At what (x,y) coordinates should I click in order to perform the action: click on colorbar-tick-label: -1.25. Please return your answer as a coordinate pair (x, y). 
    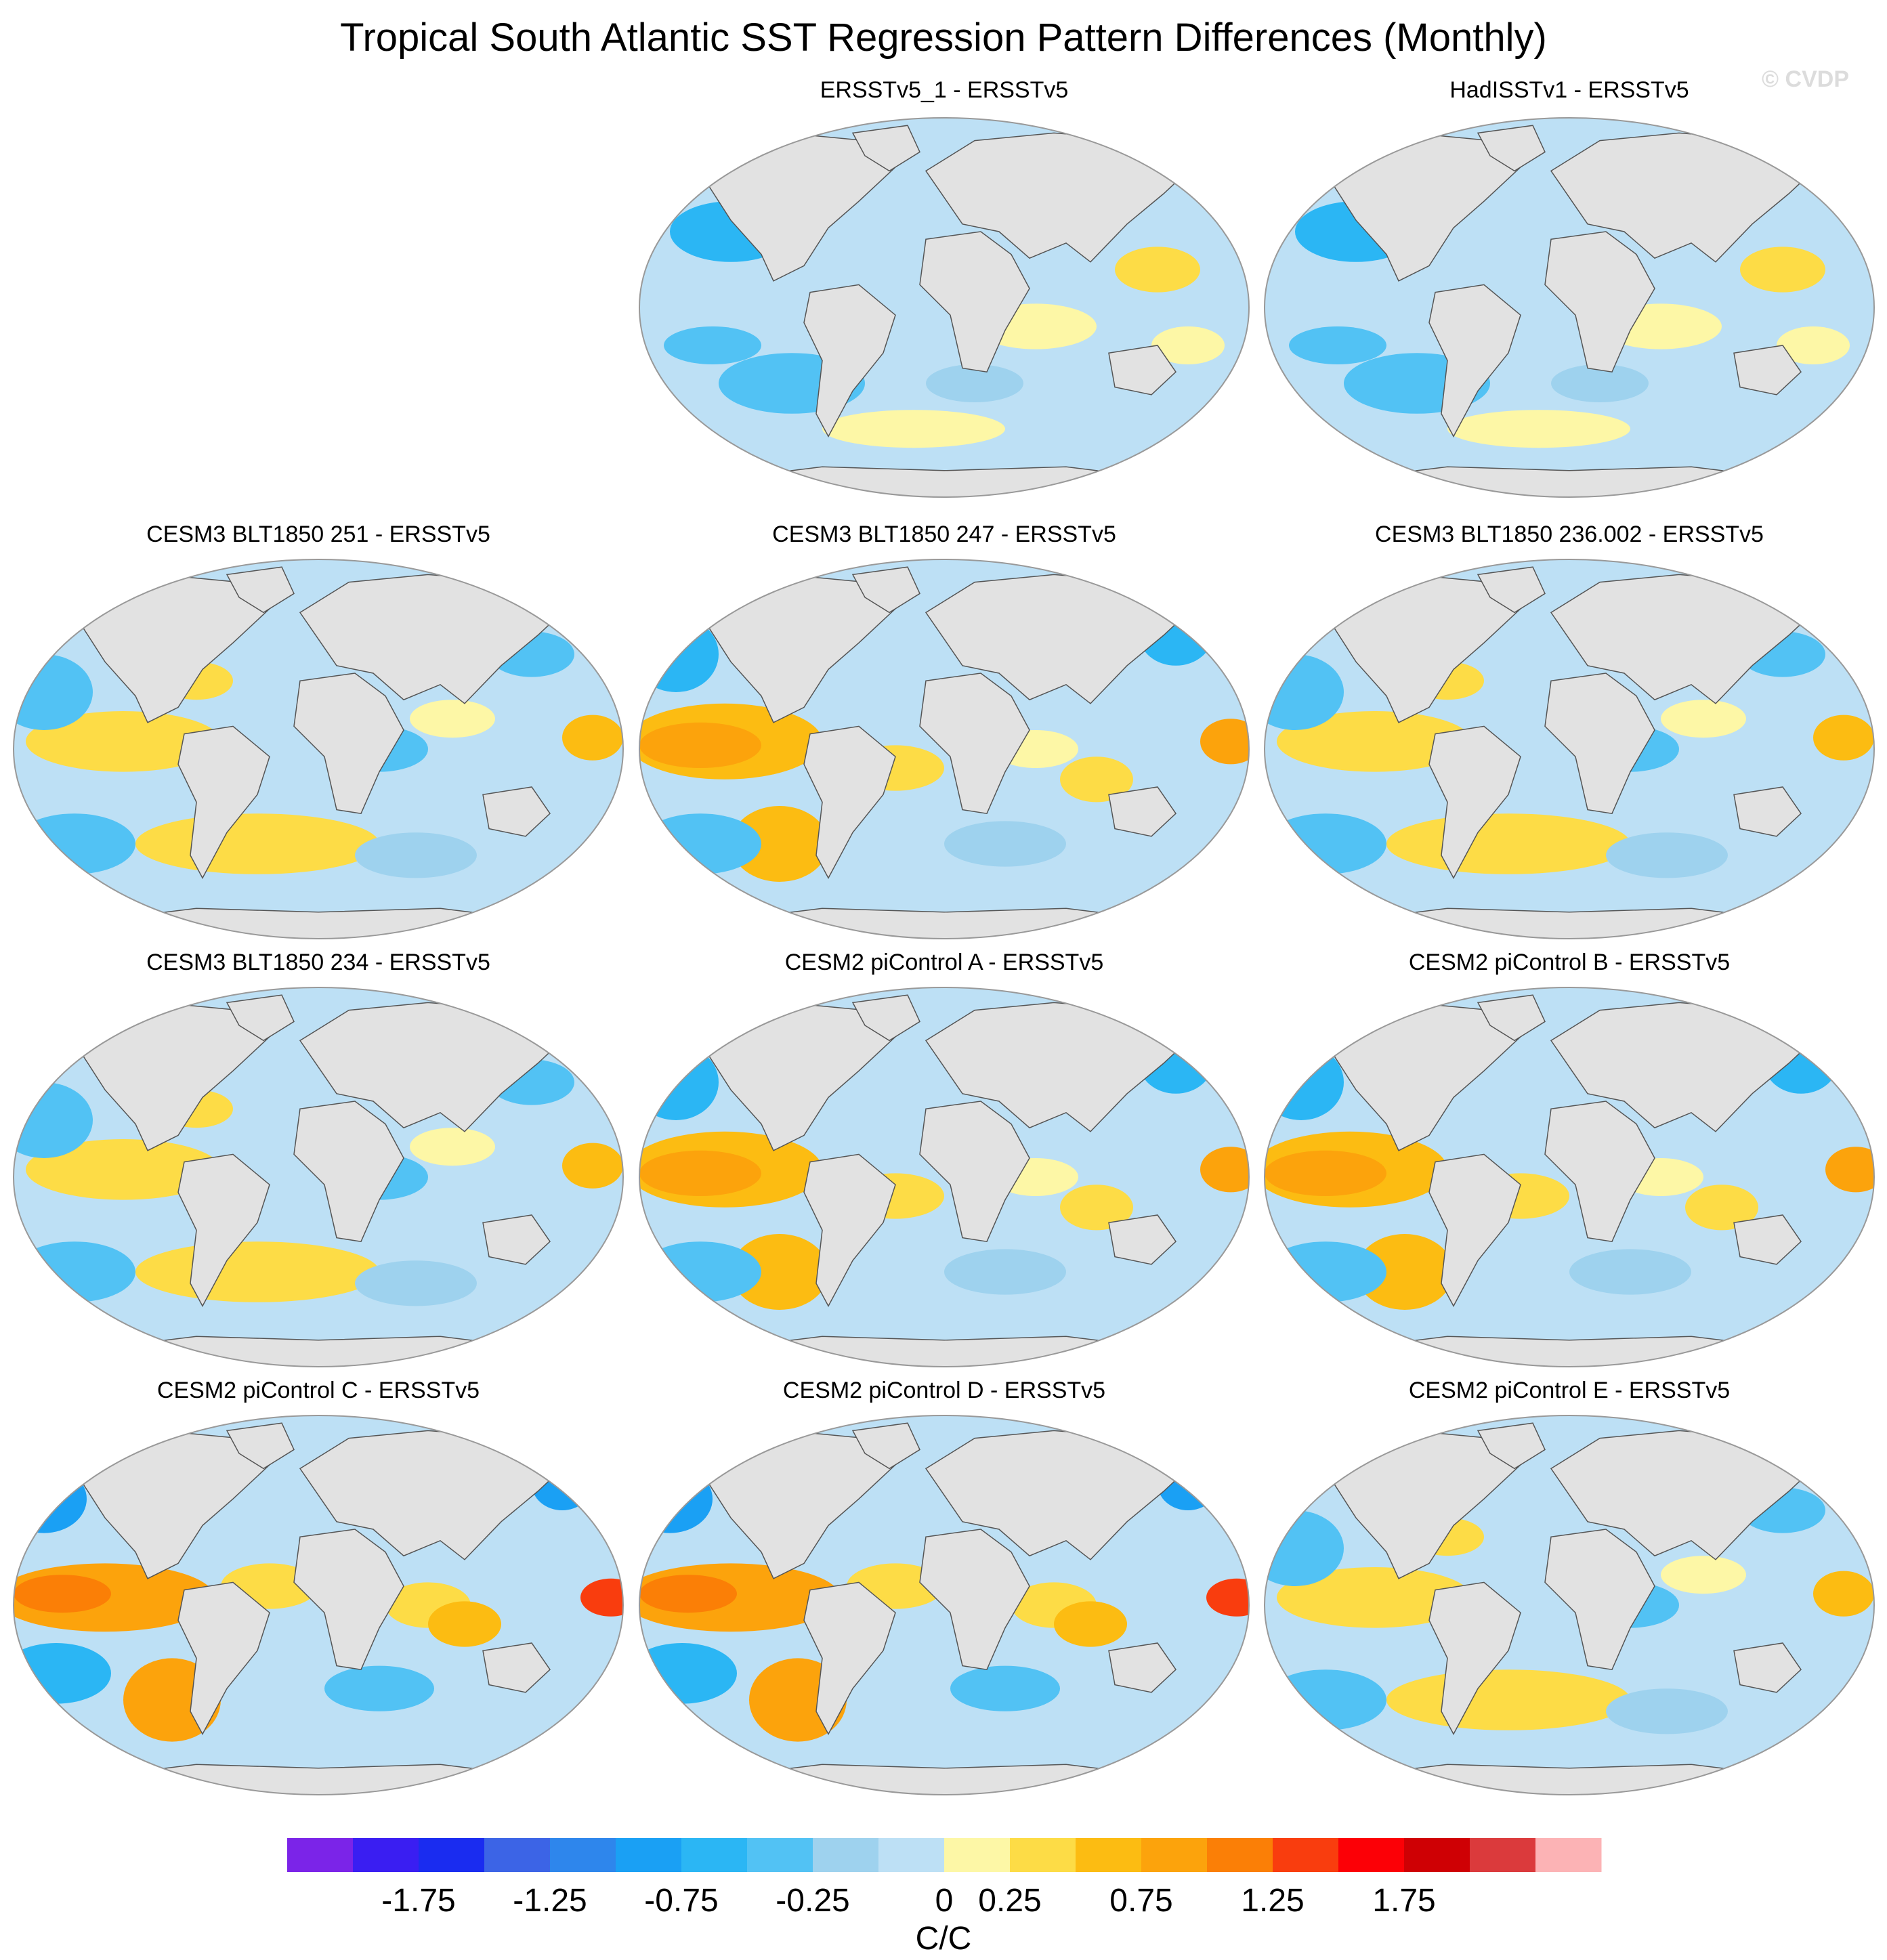
    Looking at the image, I should click on (550, 1901).